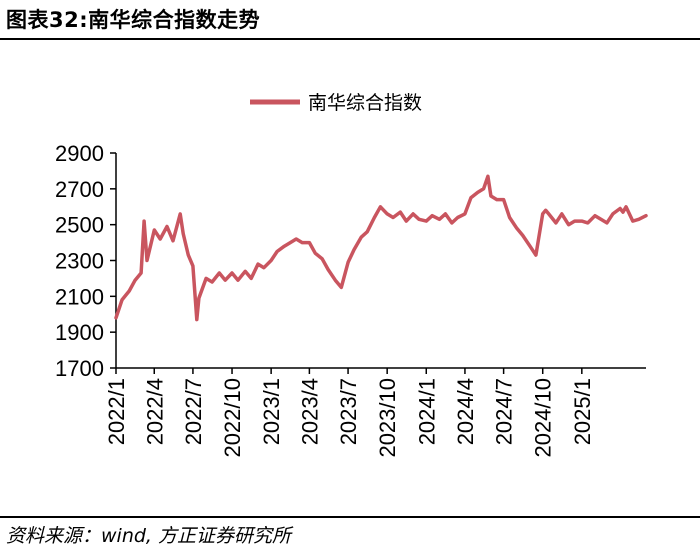 This screenshot has width=700, height=552. Describe the element at coordinates (350, 39) in the screenshot. I see `title-divider` at that location.